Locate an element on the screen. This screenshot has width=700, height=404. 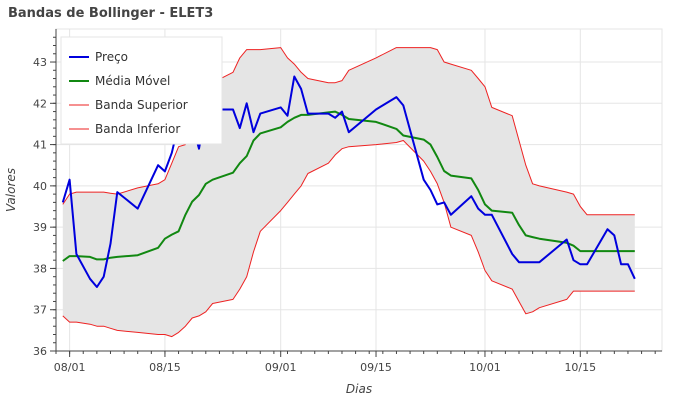
y-tick-label: 36 is located at coordinates (40, 351).